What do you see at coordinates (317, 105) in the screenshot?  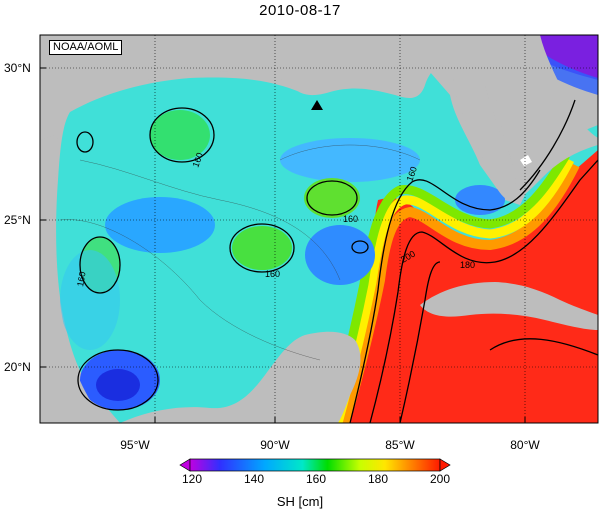 I see `triangle-marker` at bounding box center [317, 105].